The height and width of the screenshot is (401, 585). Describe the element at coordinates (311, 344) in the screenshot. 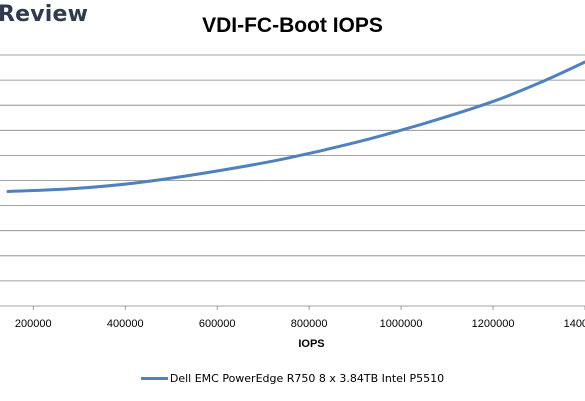

I see `x-axis-label: IOPS` at that location.